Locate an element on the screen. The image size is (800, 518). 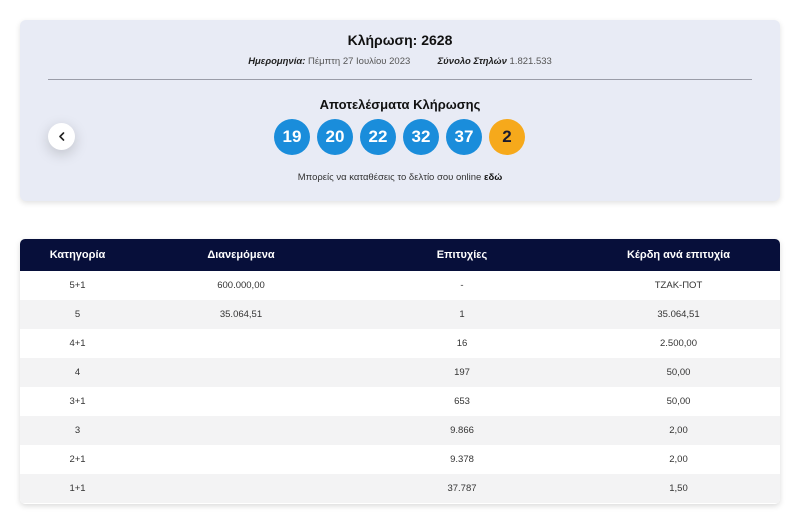
cell-winners: 9.866 is located at coordinates (462, 430).